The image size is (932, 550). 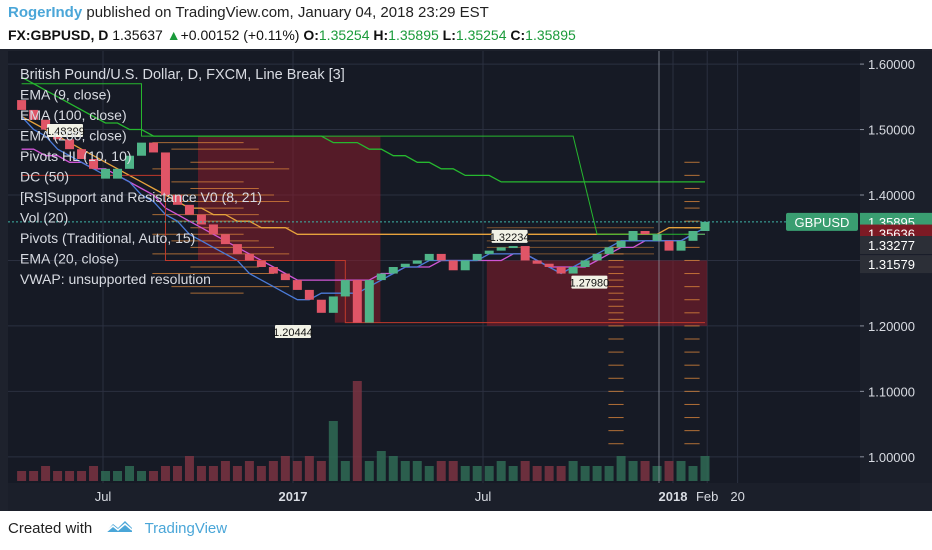 What do you see at coordinates (481, 35) in the screenshot?
I see `low-value: 1.35254` at bounding box center [481, 35].